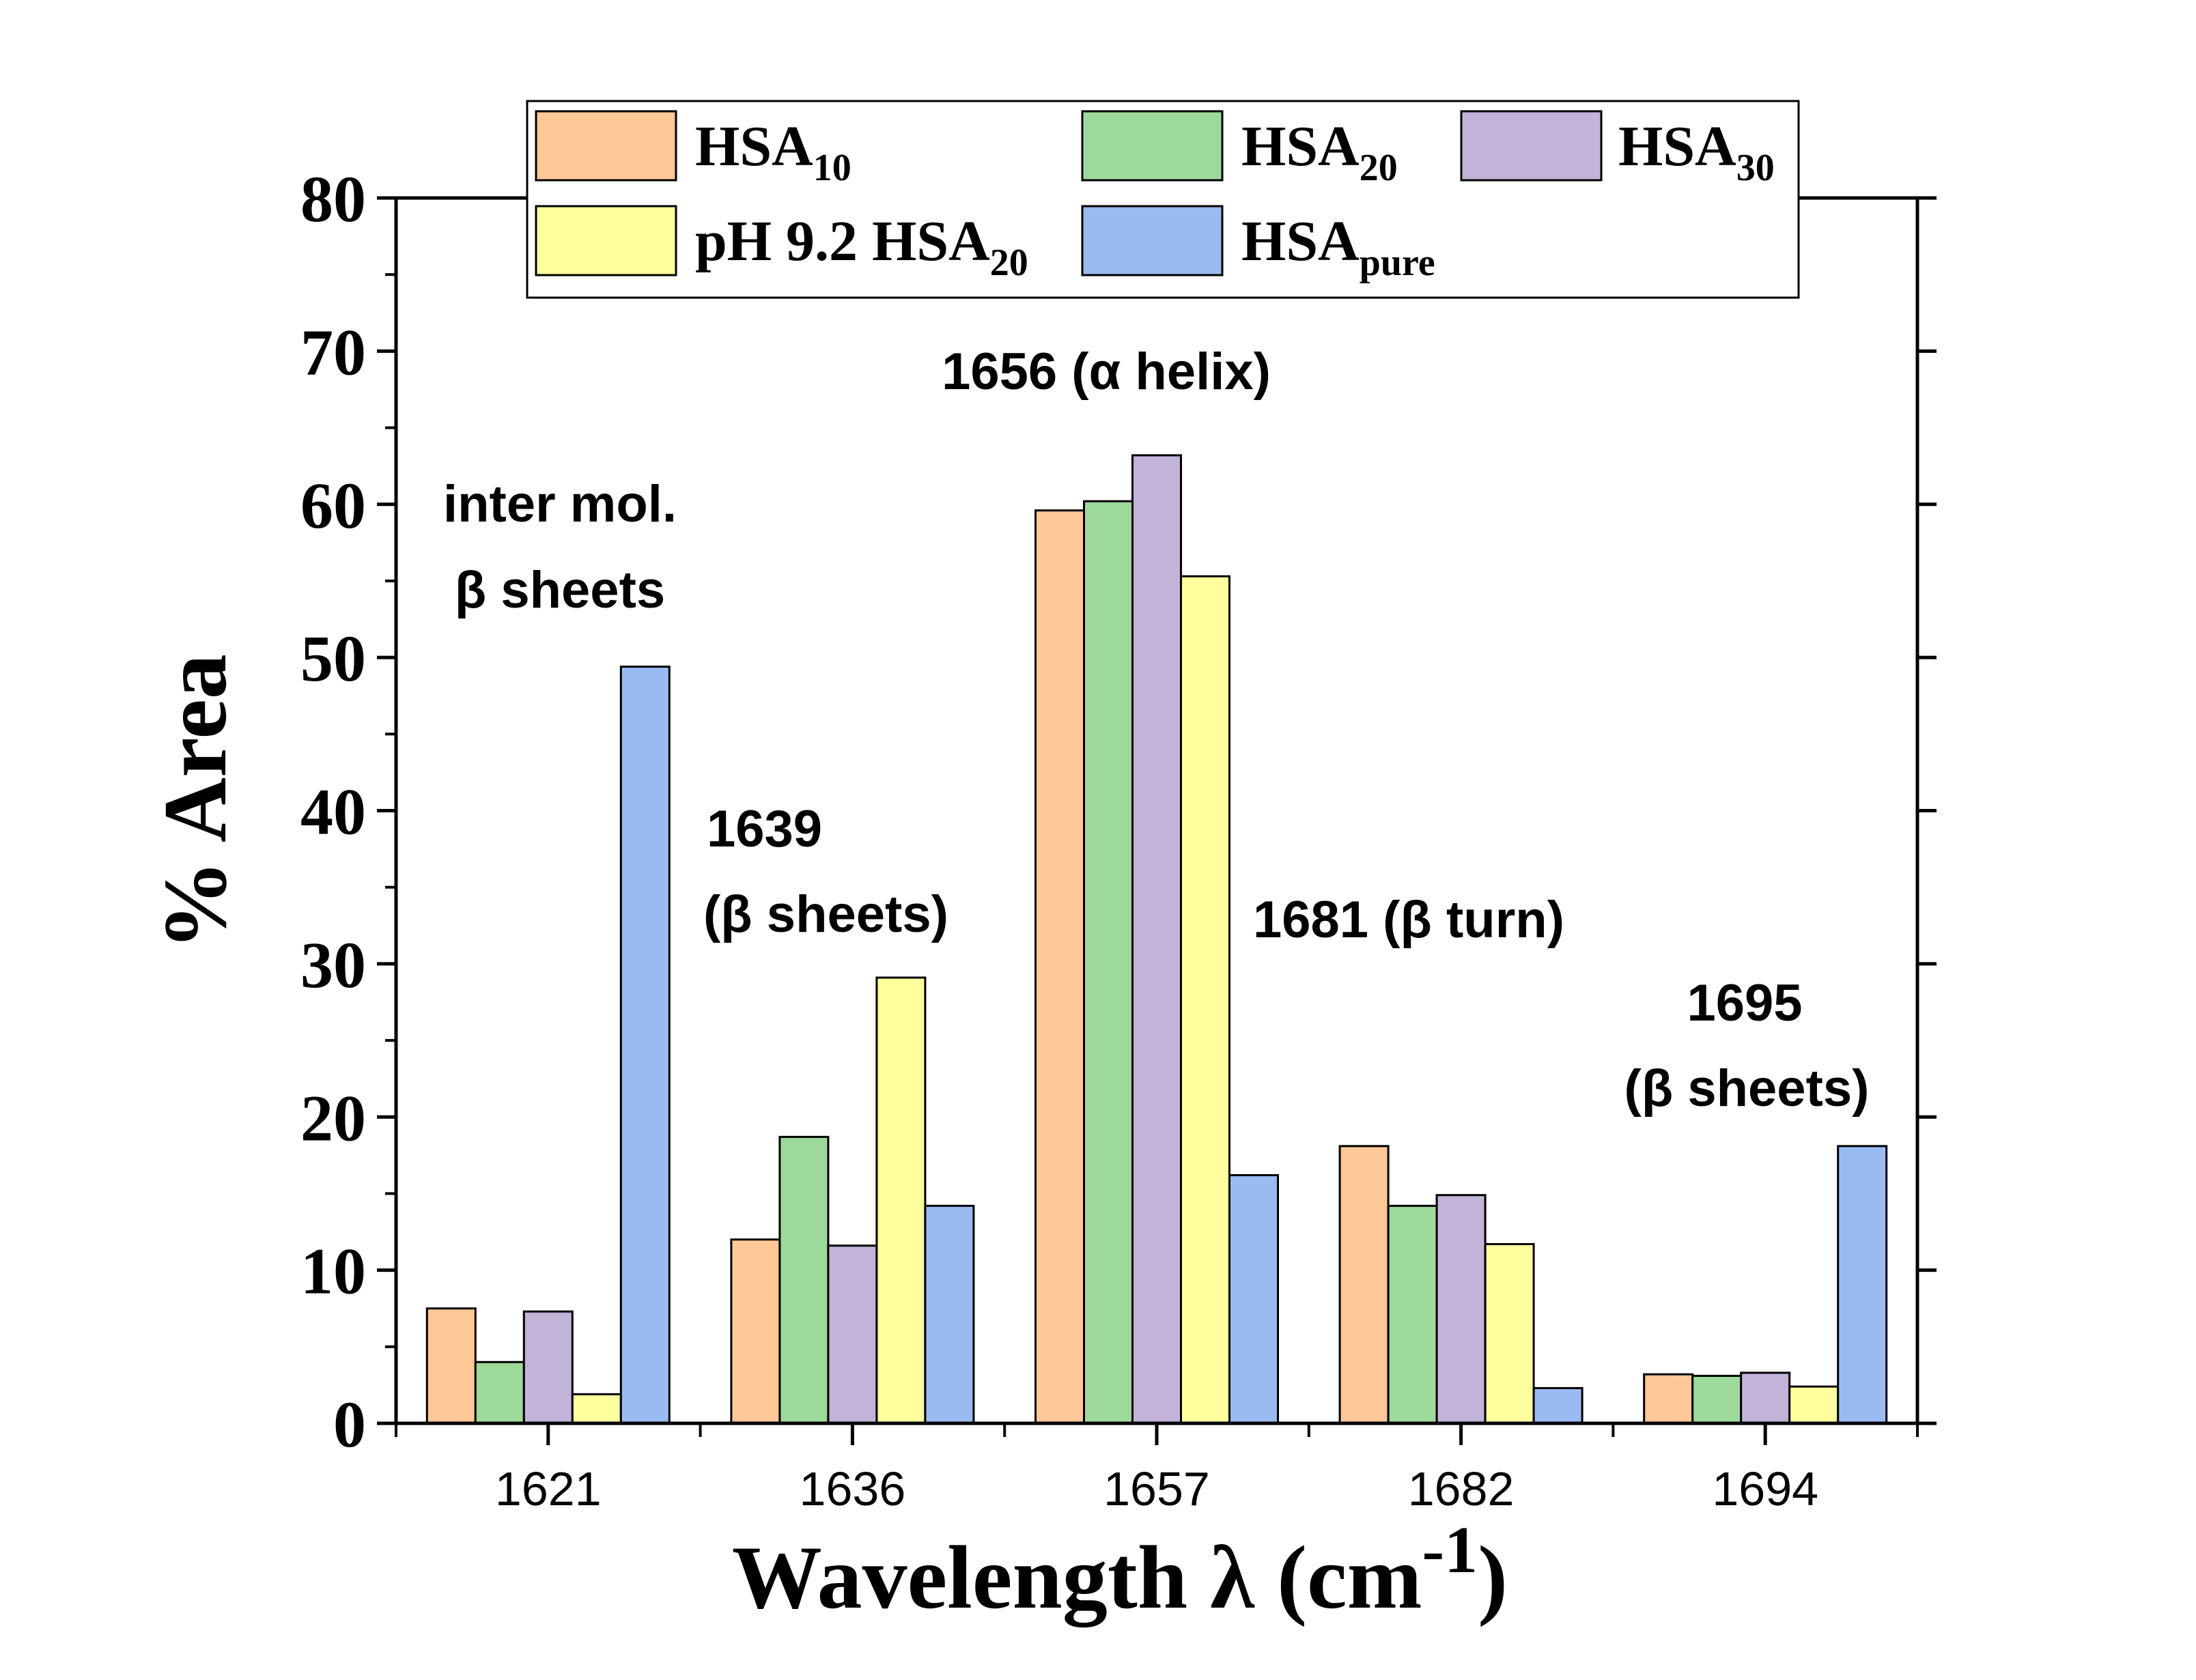 Image resolution: width=2196 pixels, height=1680 pixels. Describe the element at coordinates (333, 1117) in the screenshot. I see `y-tick-label: 20` at that location.